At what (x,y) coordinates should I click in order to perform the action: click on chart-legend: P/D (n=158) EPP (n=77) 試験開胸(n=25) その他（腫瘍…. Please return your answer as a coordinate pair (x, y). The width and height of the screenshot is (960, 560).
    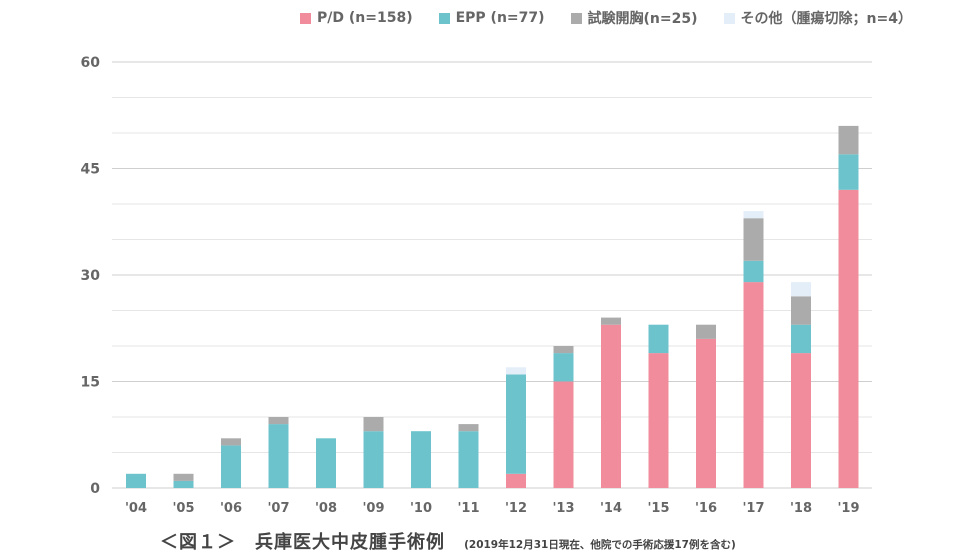
    Looking at the image, I should click on (606, 18).